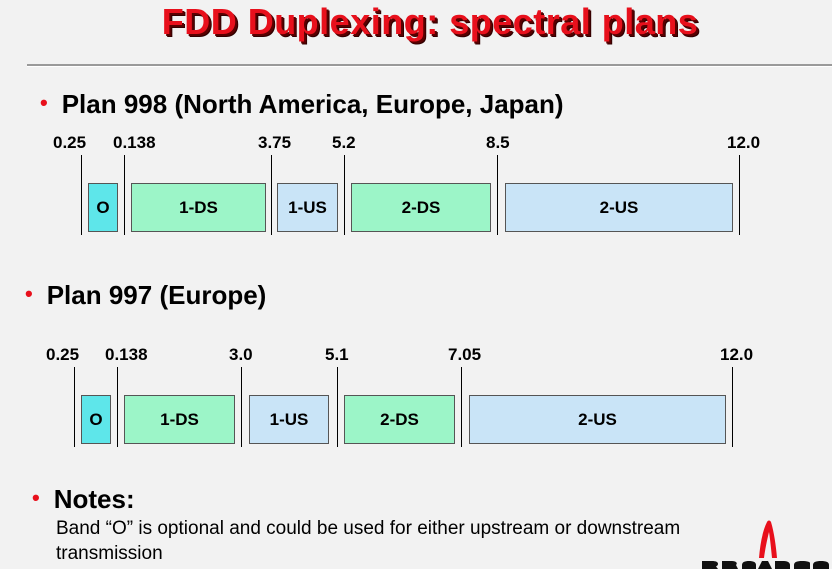  Describe the element at coordinates (96, 419) in the screenshot. I see `plan-997-band-o: O` at that location.